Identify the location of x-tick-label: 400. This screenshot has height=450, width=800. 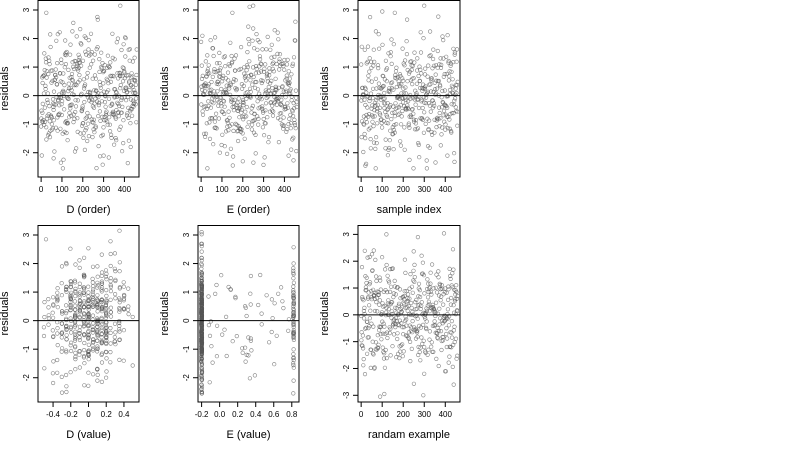
(446, 189).